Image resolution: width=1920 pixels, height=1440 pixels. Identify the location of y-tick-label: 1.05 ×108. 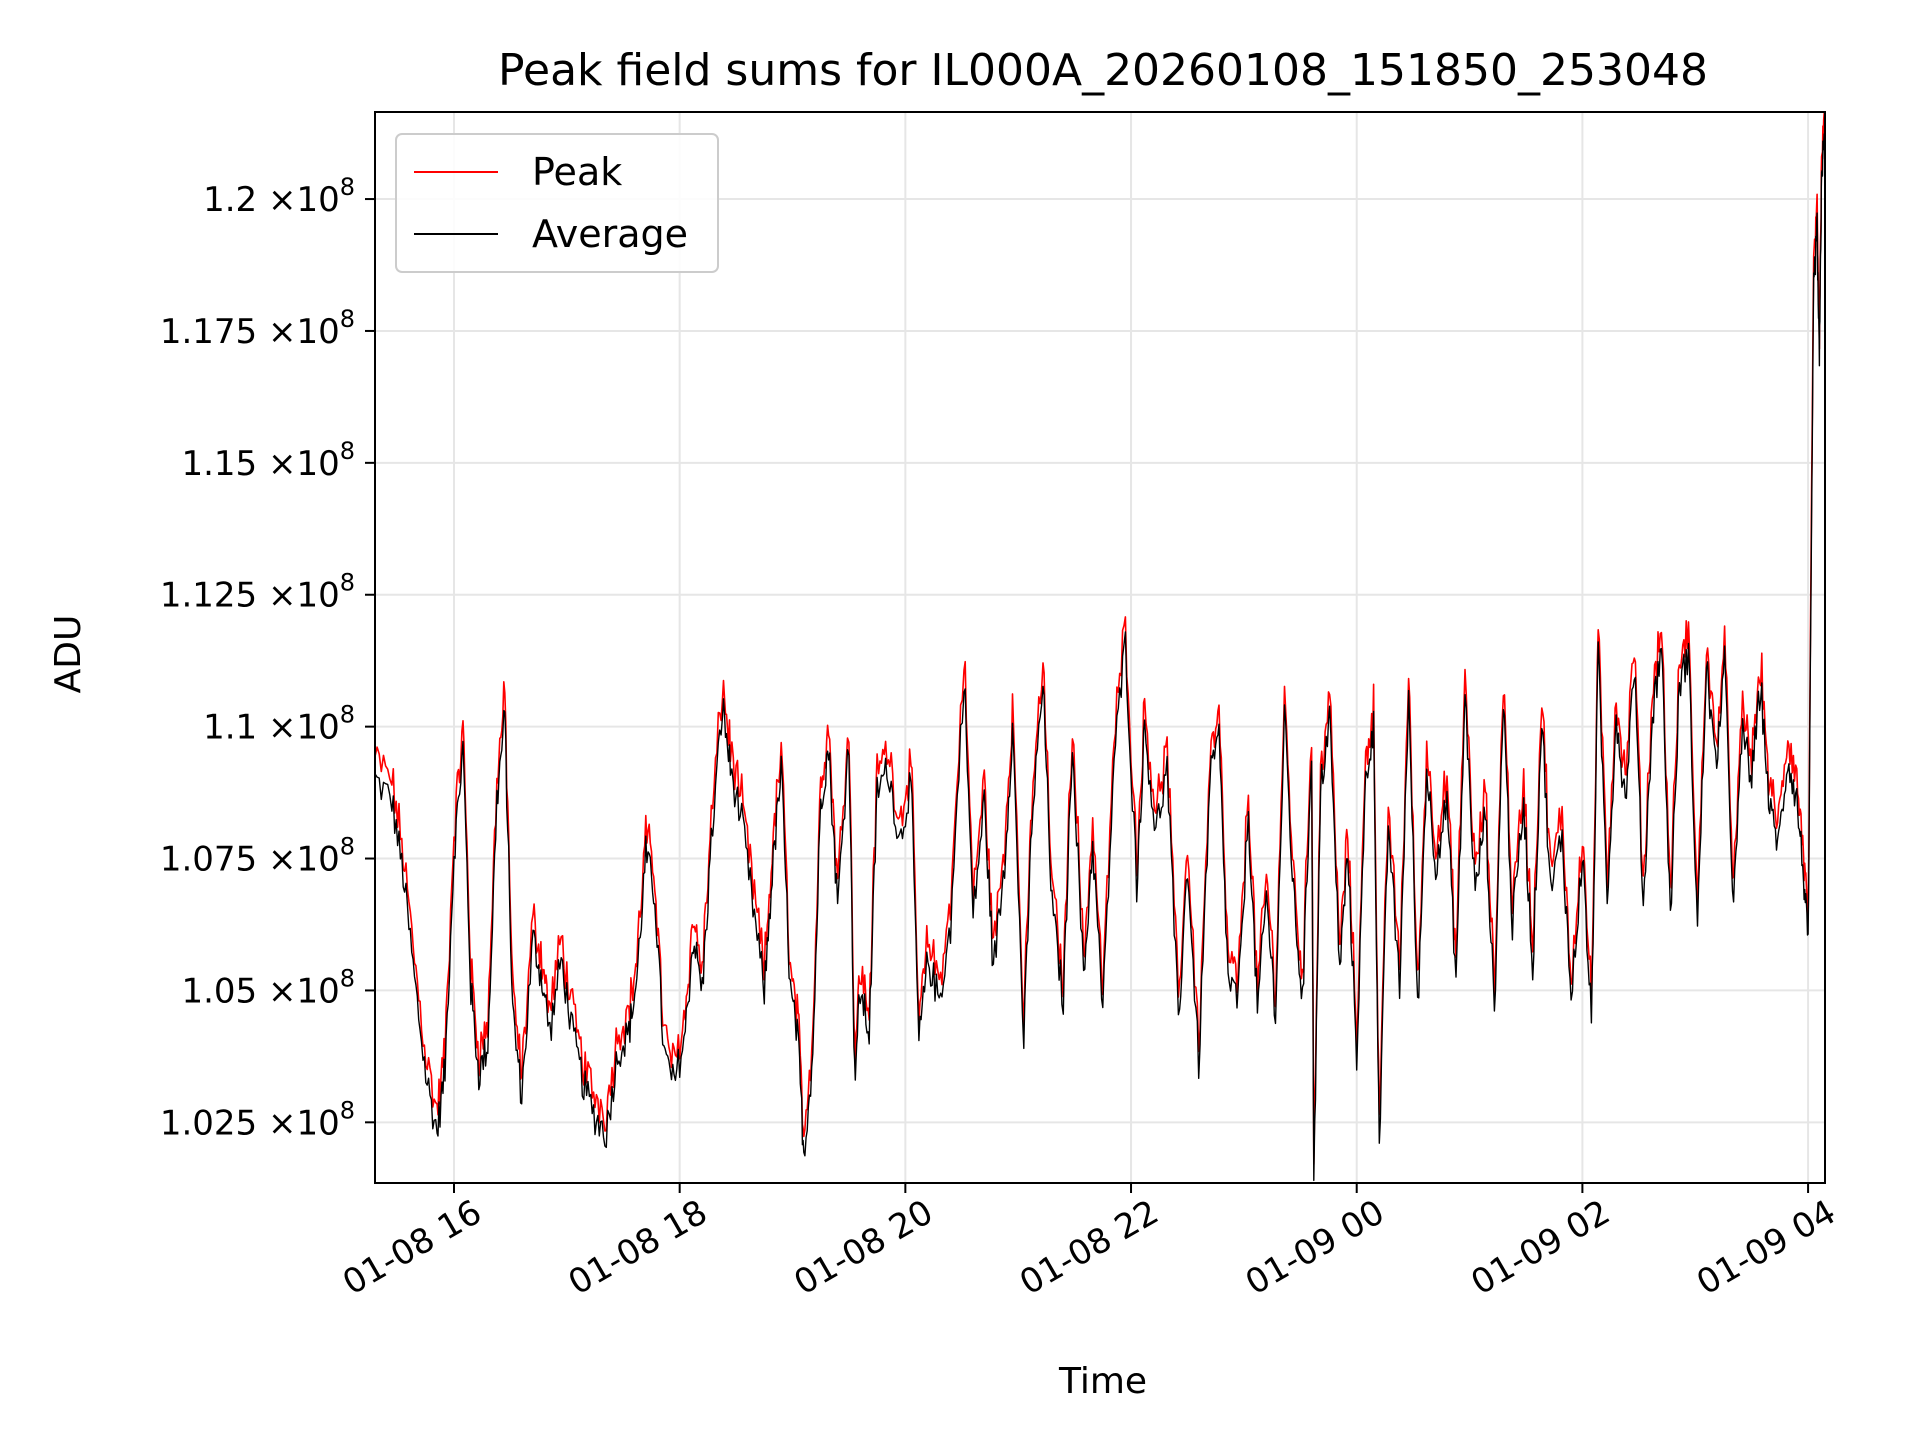
(268, 987).